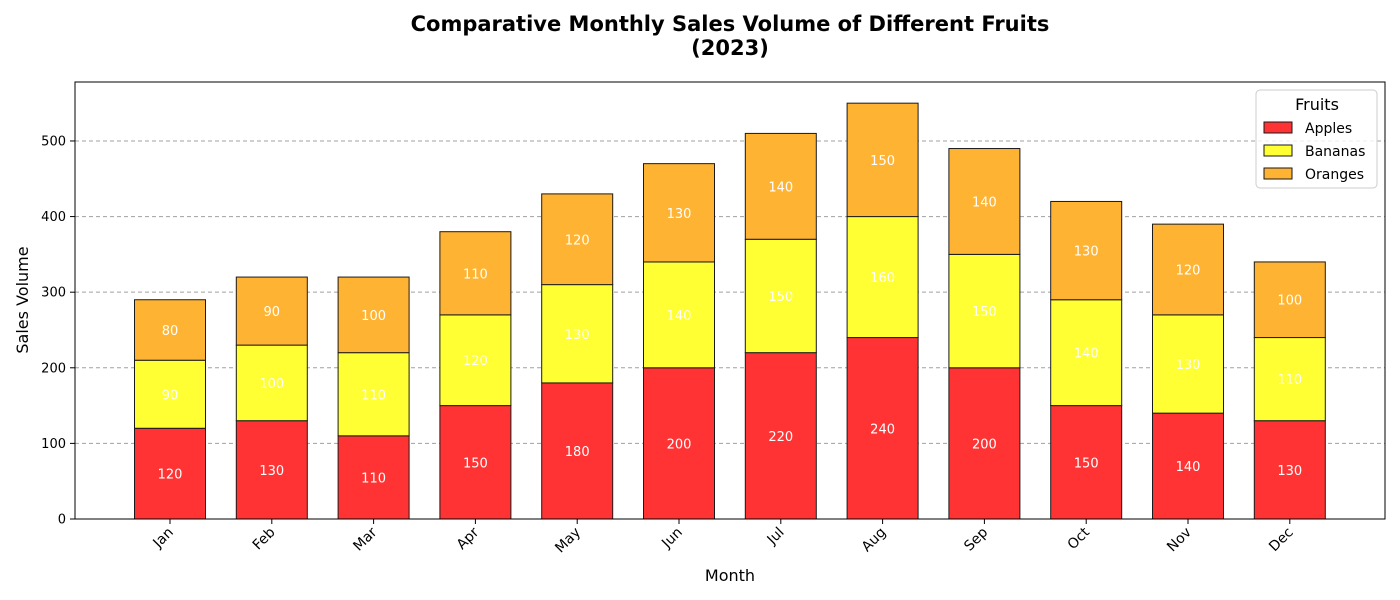 Image resolution: width=1400 pixels, height=600 pixels. I want to click on y-tick-label: 0, so click(62, 520).